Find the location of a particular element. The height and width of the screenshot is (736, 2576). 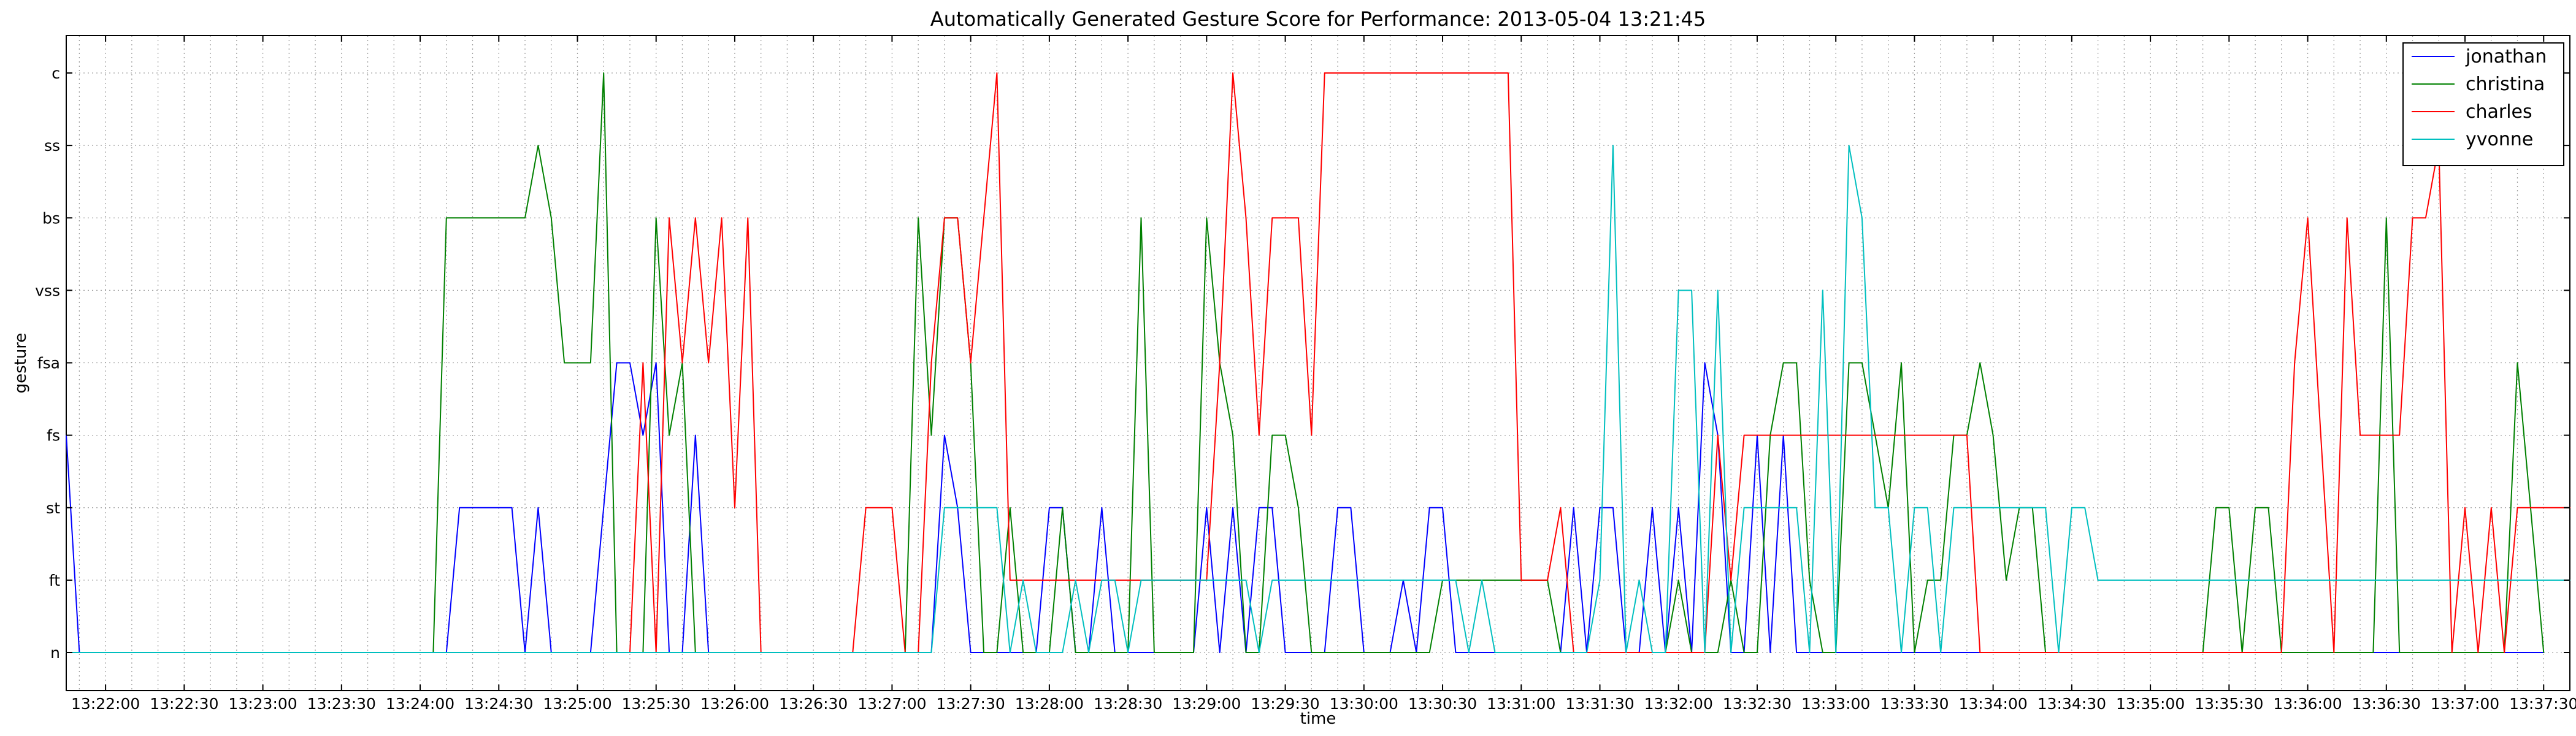

x-tick-label: 13:27:00 is located at coordinates (891, 704).